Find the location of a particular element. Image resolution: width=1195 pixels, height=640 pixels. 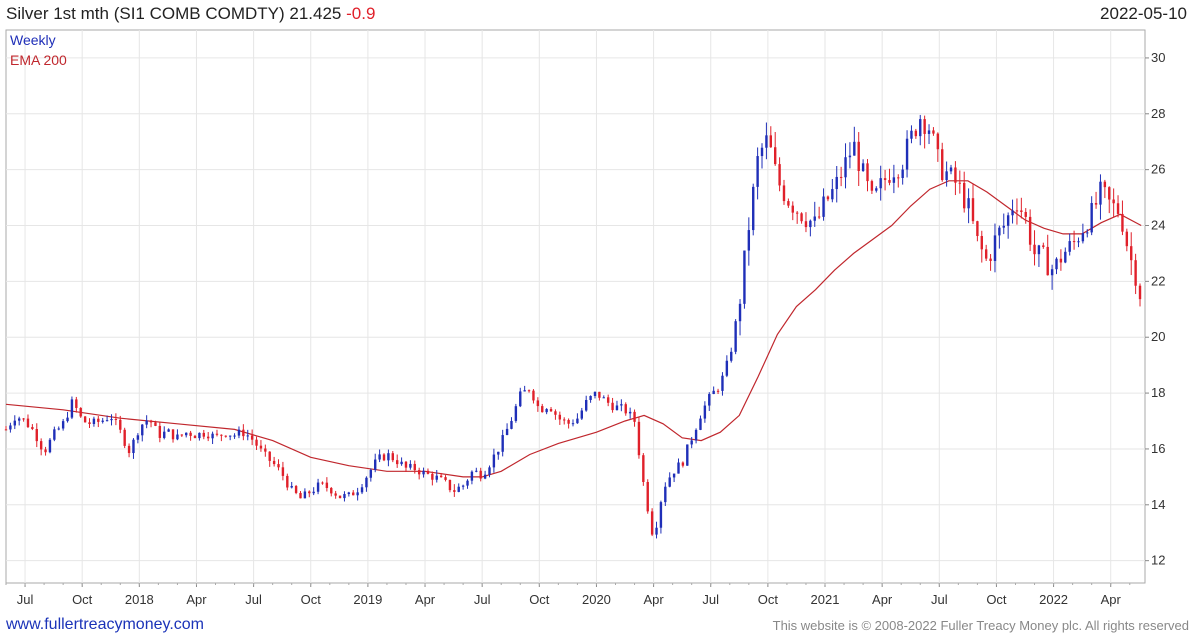

y-tick-label: 22 is located at coordinates (1158, 280).